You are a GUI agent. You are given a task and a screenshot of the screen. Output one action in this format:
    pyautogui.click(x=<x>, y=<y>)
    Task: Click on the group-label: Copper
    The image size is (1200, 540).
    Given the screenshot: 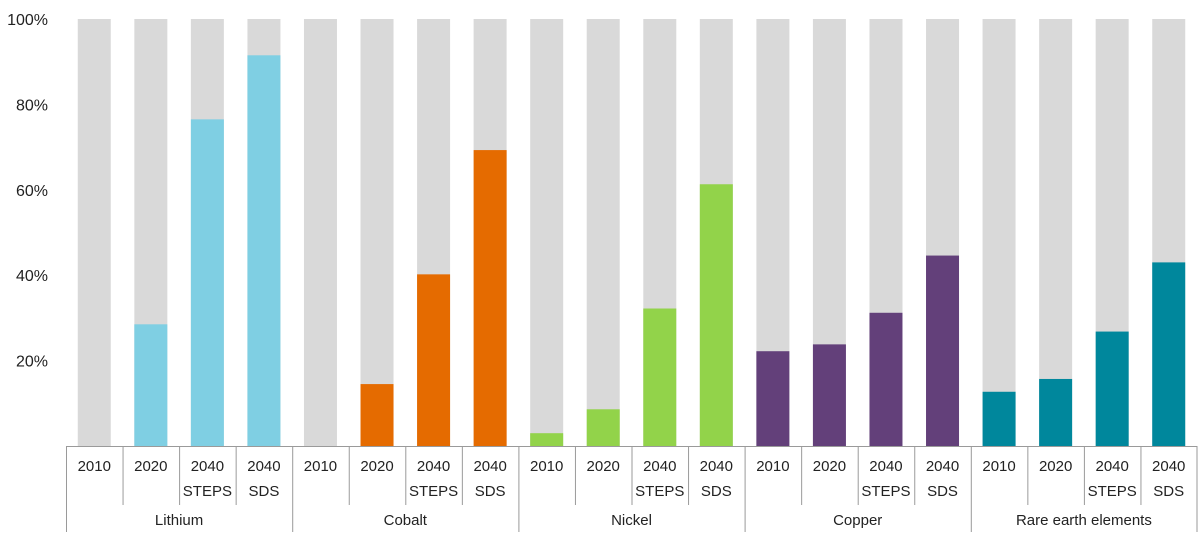 What is the action you would take?
    pyautogui.click(x=857, y=520)
    